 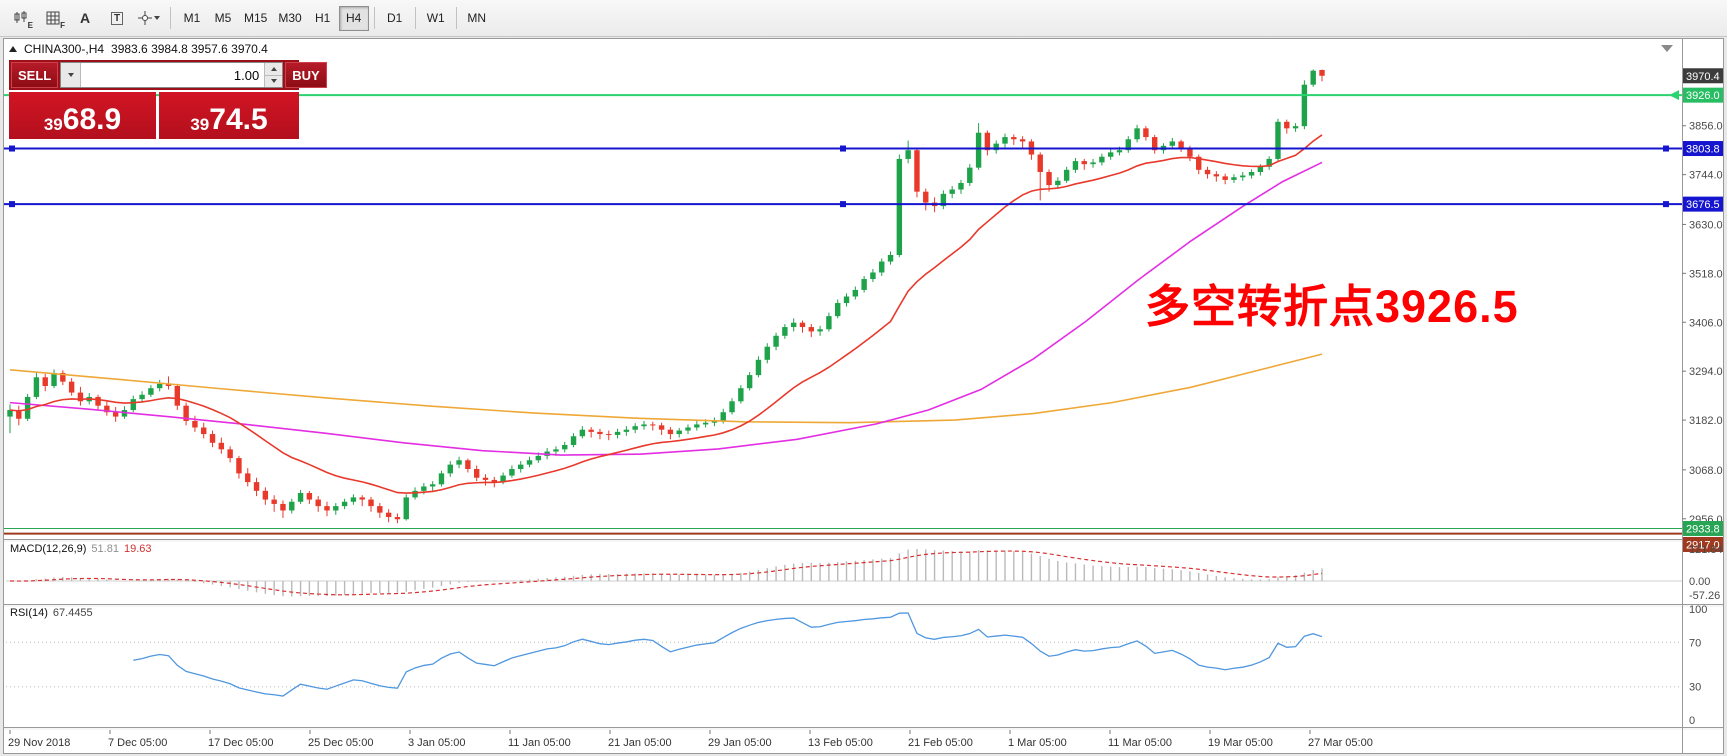 I want to click on grid-icon: F, so click(x=53, y=18).